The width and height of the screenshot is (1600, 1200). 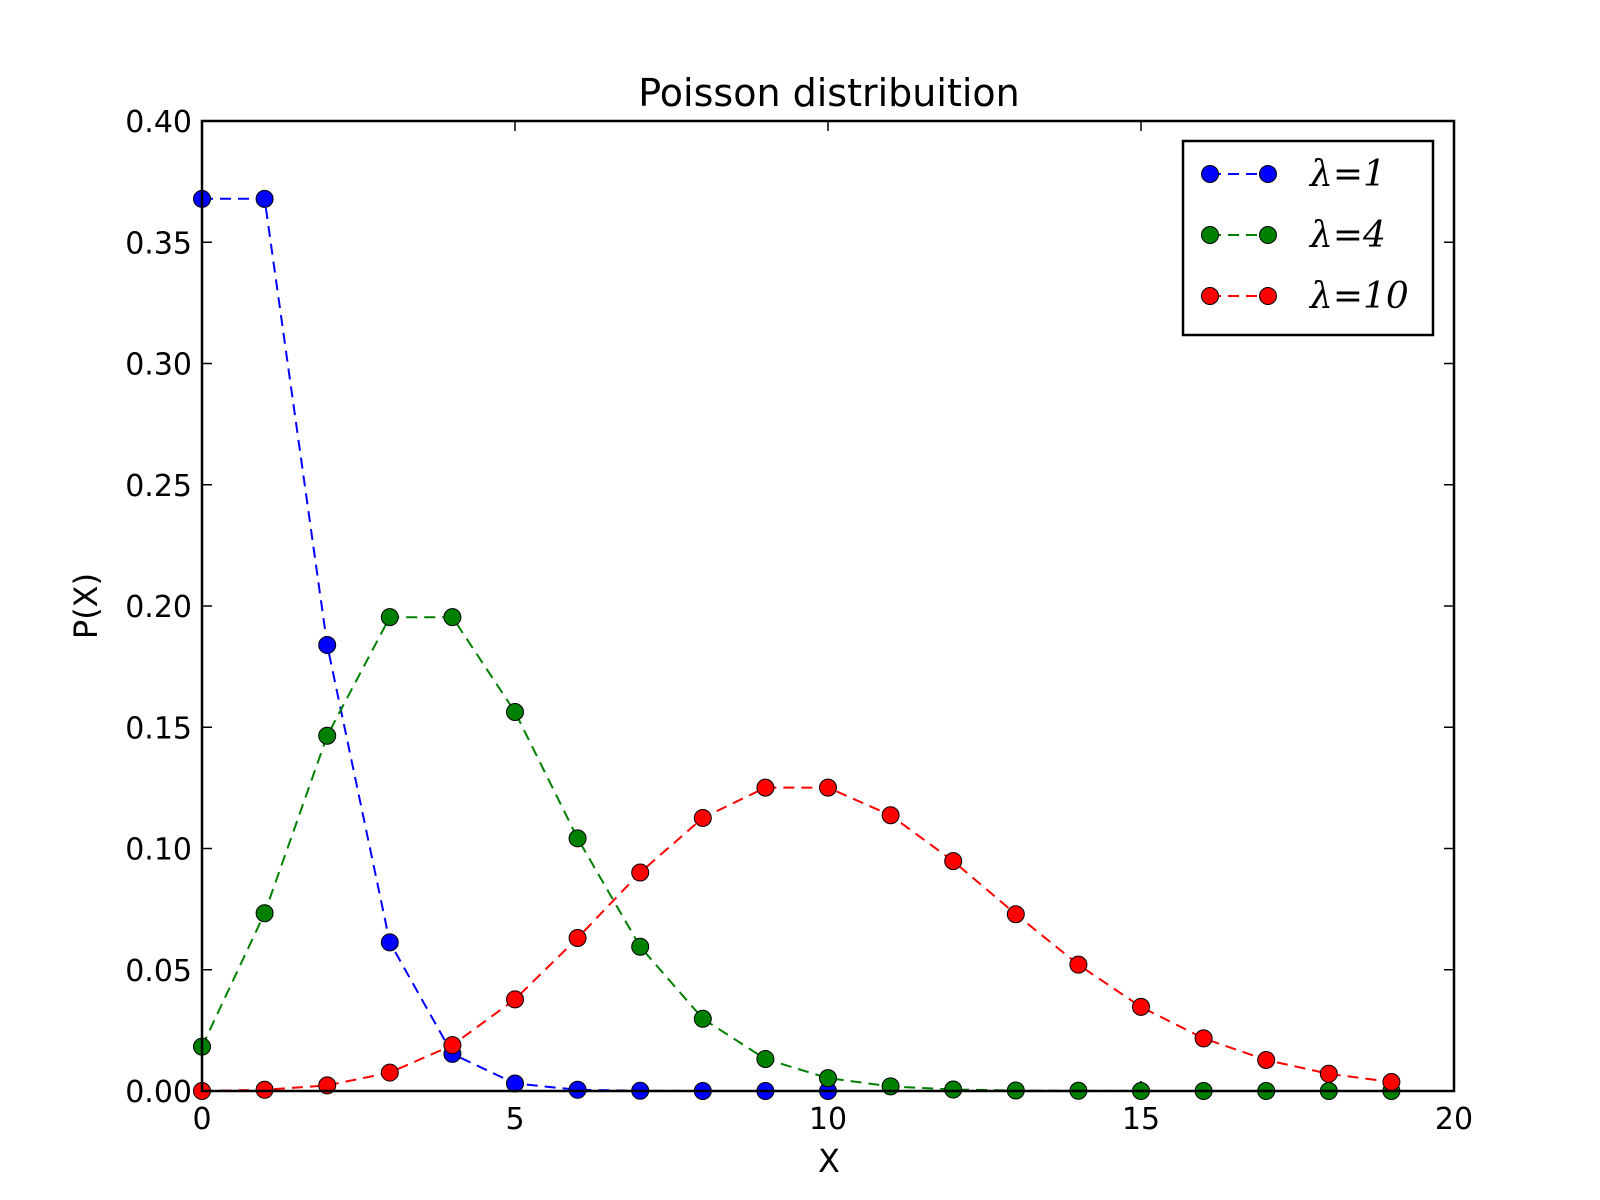 I want to click on x-tick-label: 15, so click(x=1141, y=1119).